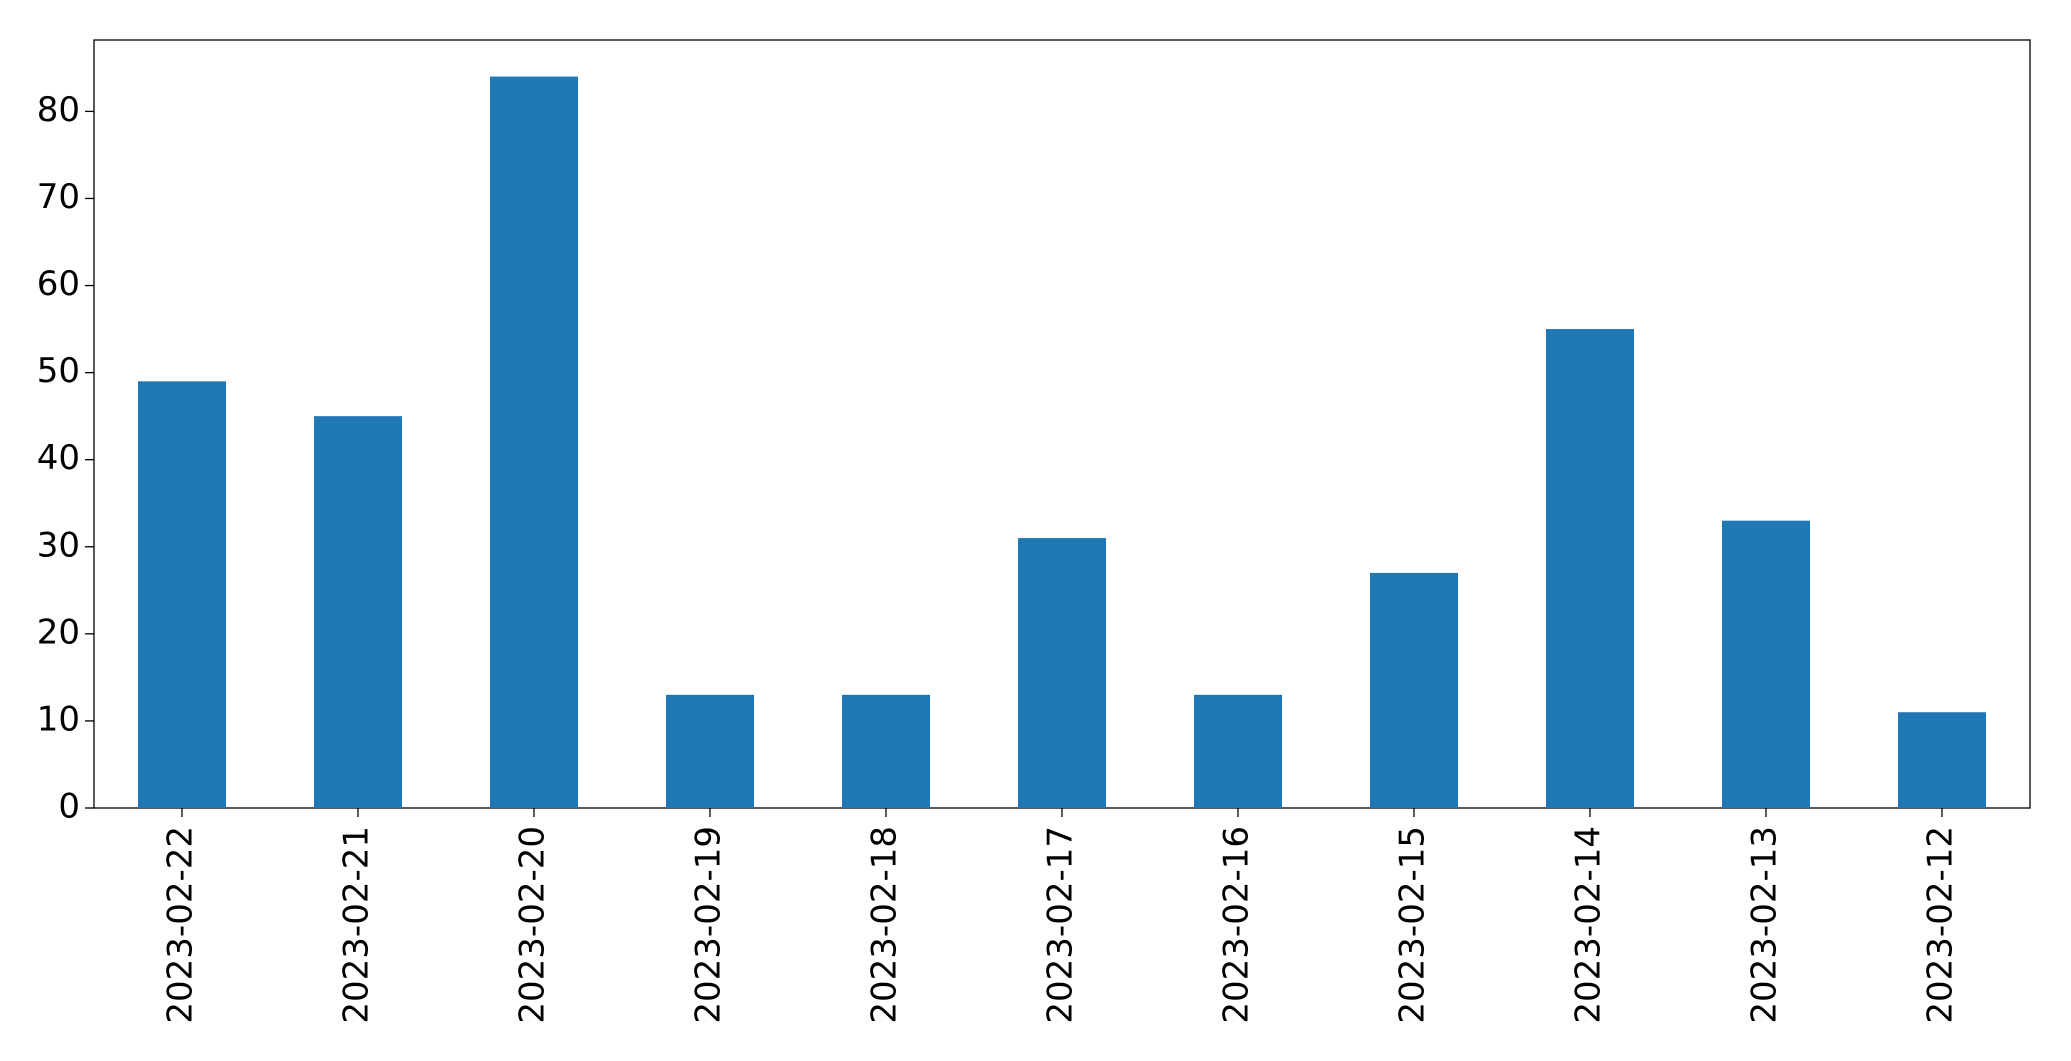 Image resolution: width=2071 pixels, height=1061 pixels. Describe the element at coordinates (1765, 925) in the screenshot. I see `x-tick-label: 2023-02-13` at that location.